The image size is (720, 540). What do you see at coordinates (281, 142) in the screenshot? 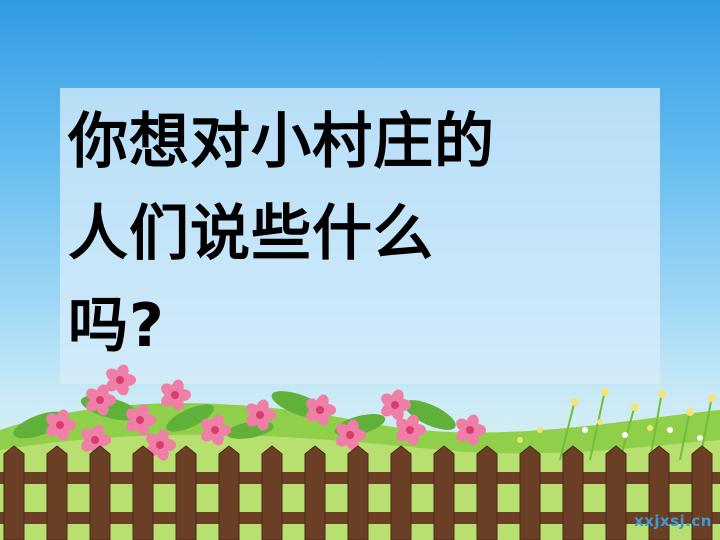
I see `question-line-1: 你想对小村庄的` at bounding box center [281, 142].